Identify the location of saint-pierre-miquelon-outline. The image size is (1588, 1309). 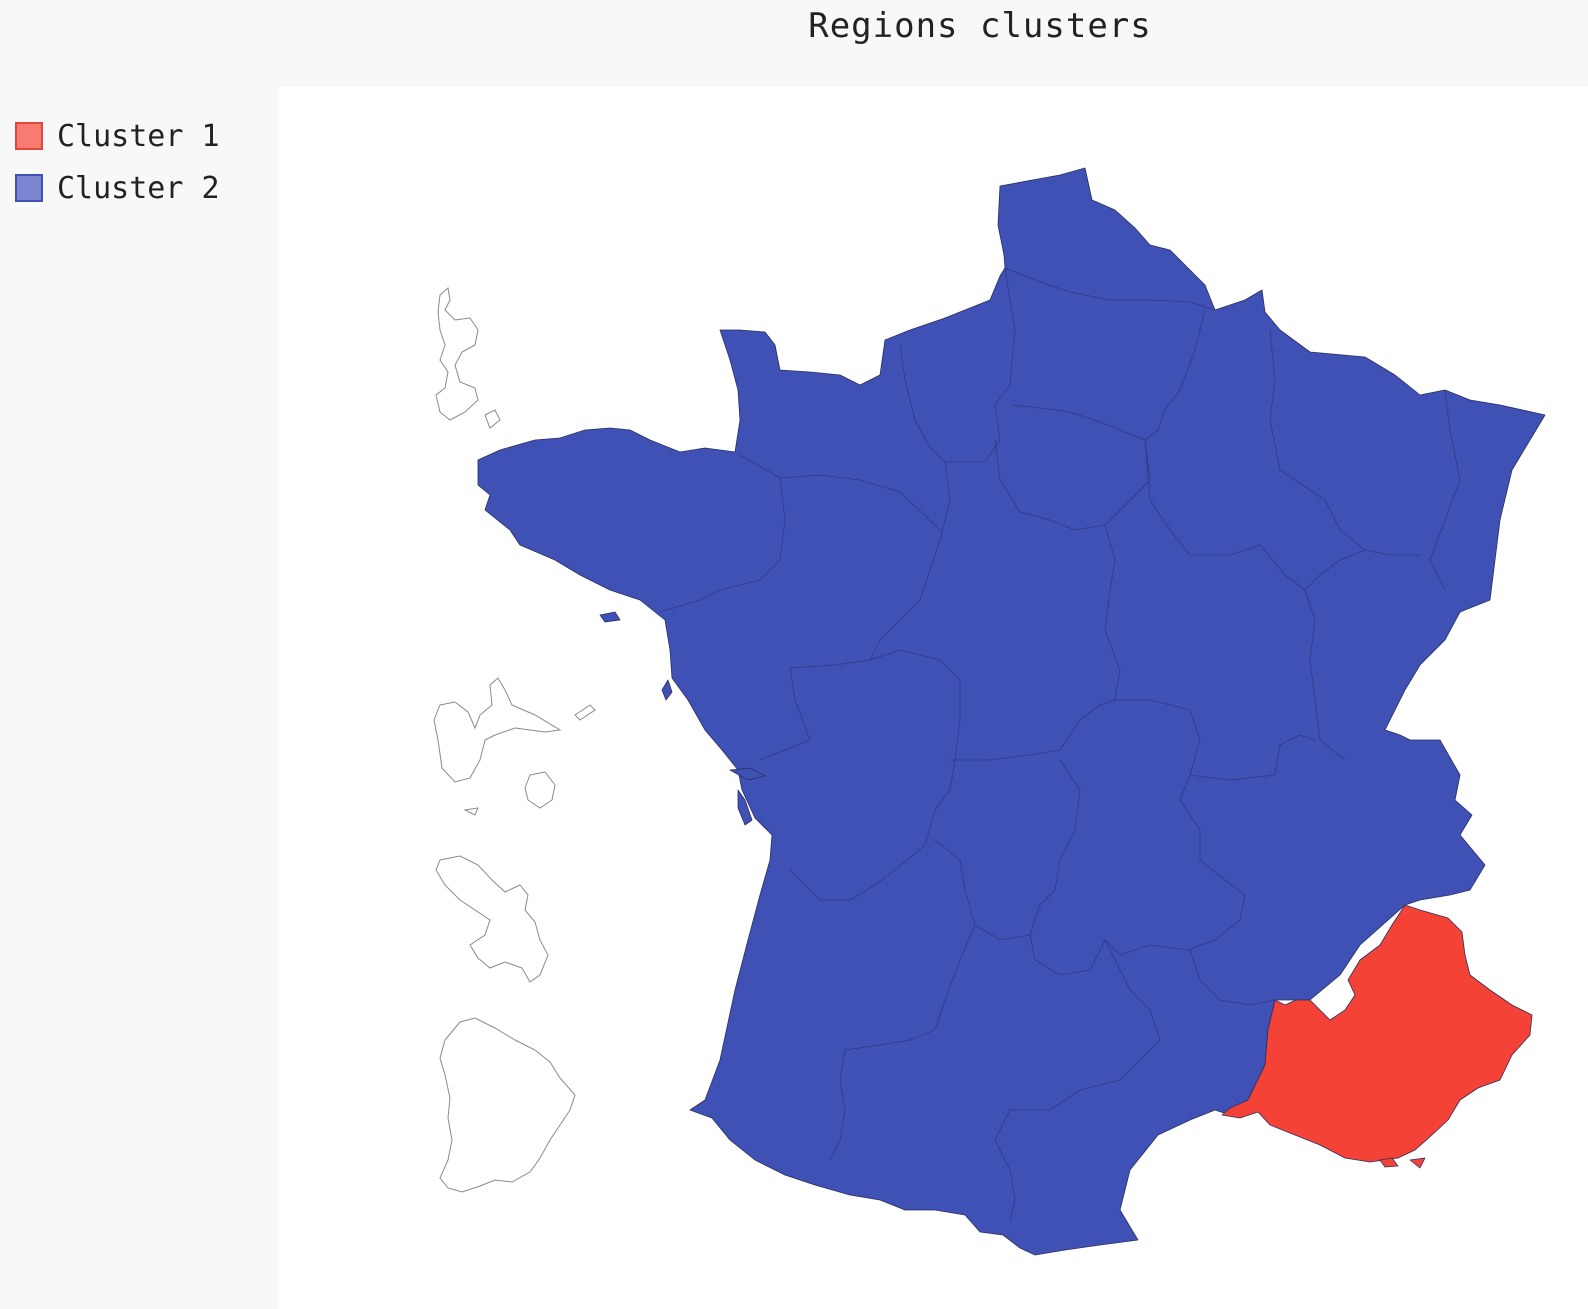
(468, 358).